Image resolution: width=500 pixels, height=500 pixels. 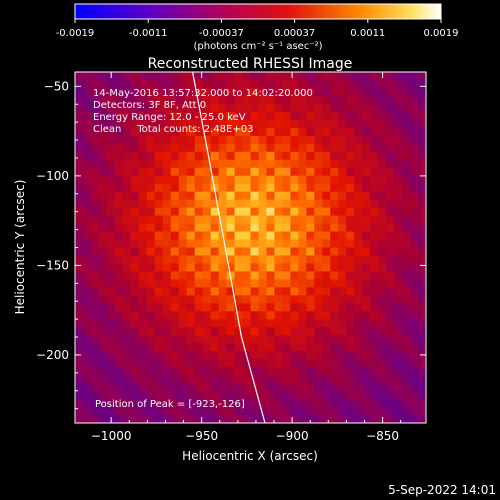 What do you see at coordinates (229, 247) in the screenshot?
I see `solar-limb-line` at bounding box center [229, 247].